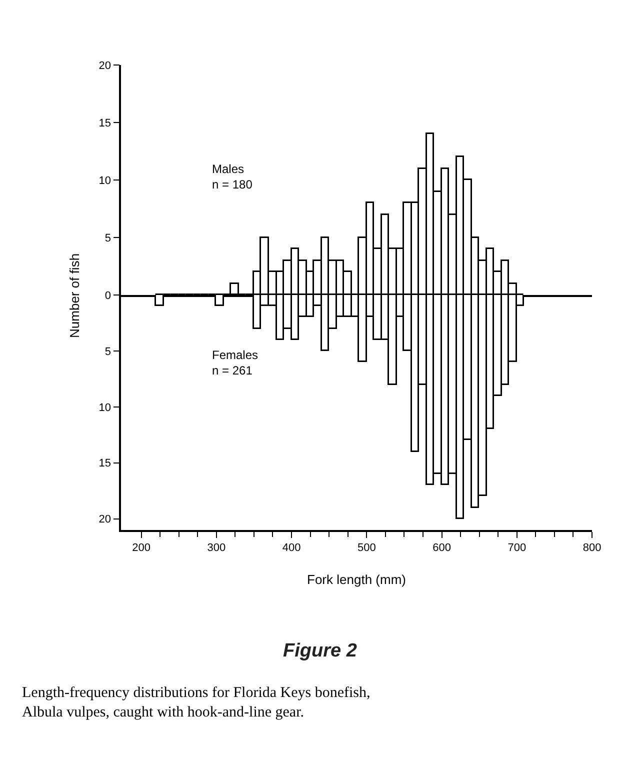 The height and width of the screenshot is (761, 640). I want to click on x-tick-label: 300, so click(216, 548).